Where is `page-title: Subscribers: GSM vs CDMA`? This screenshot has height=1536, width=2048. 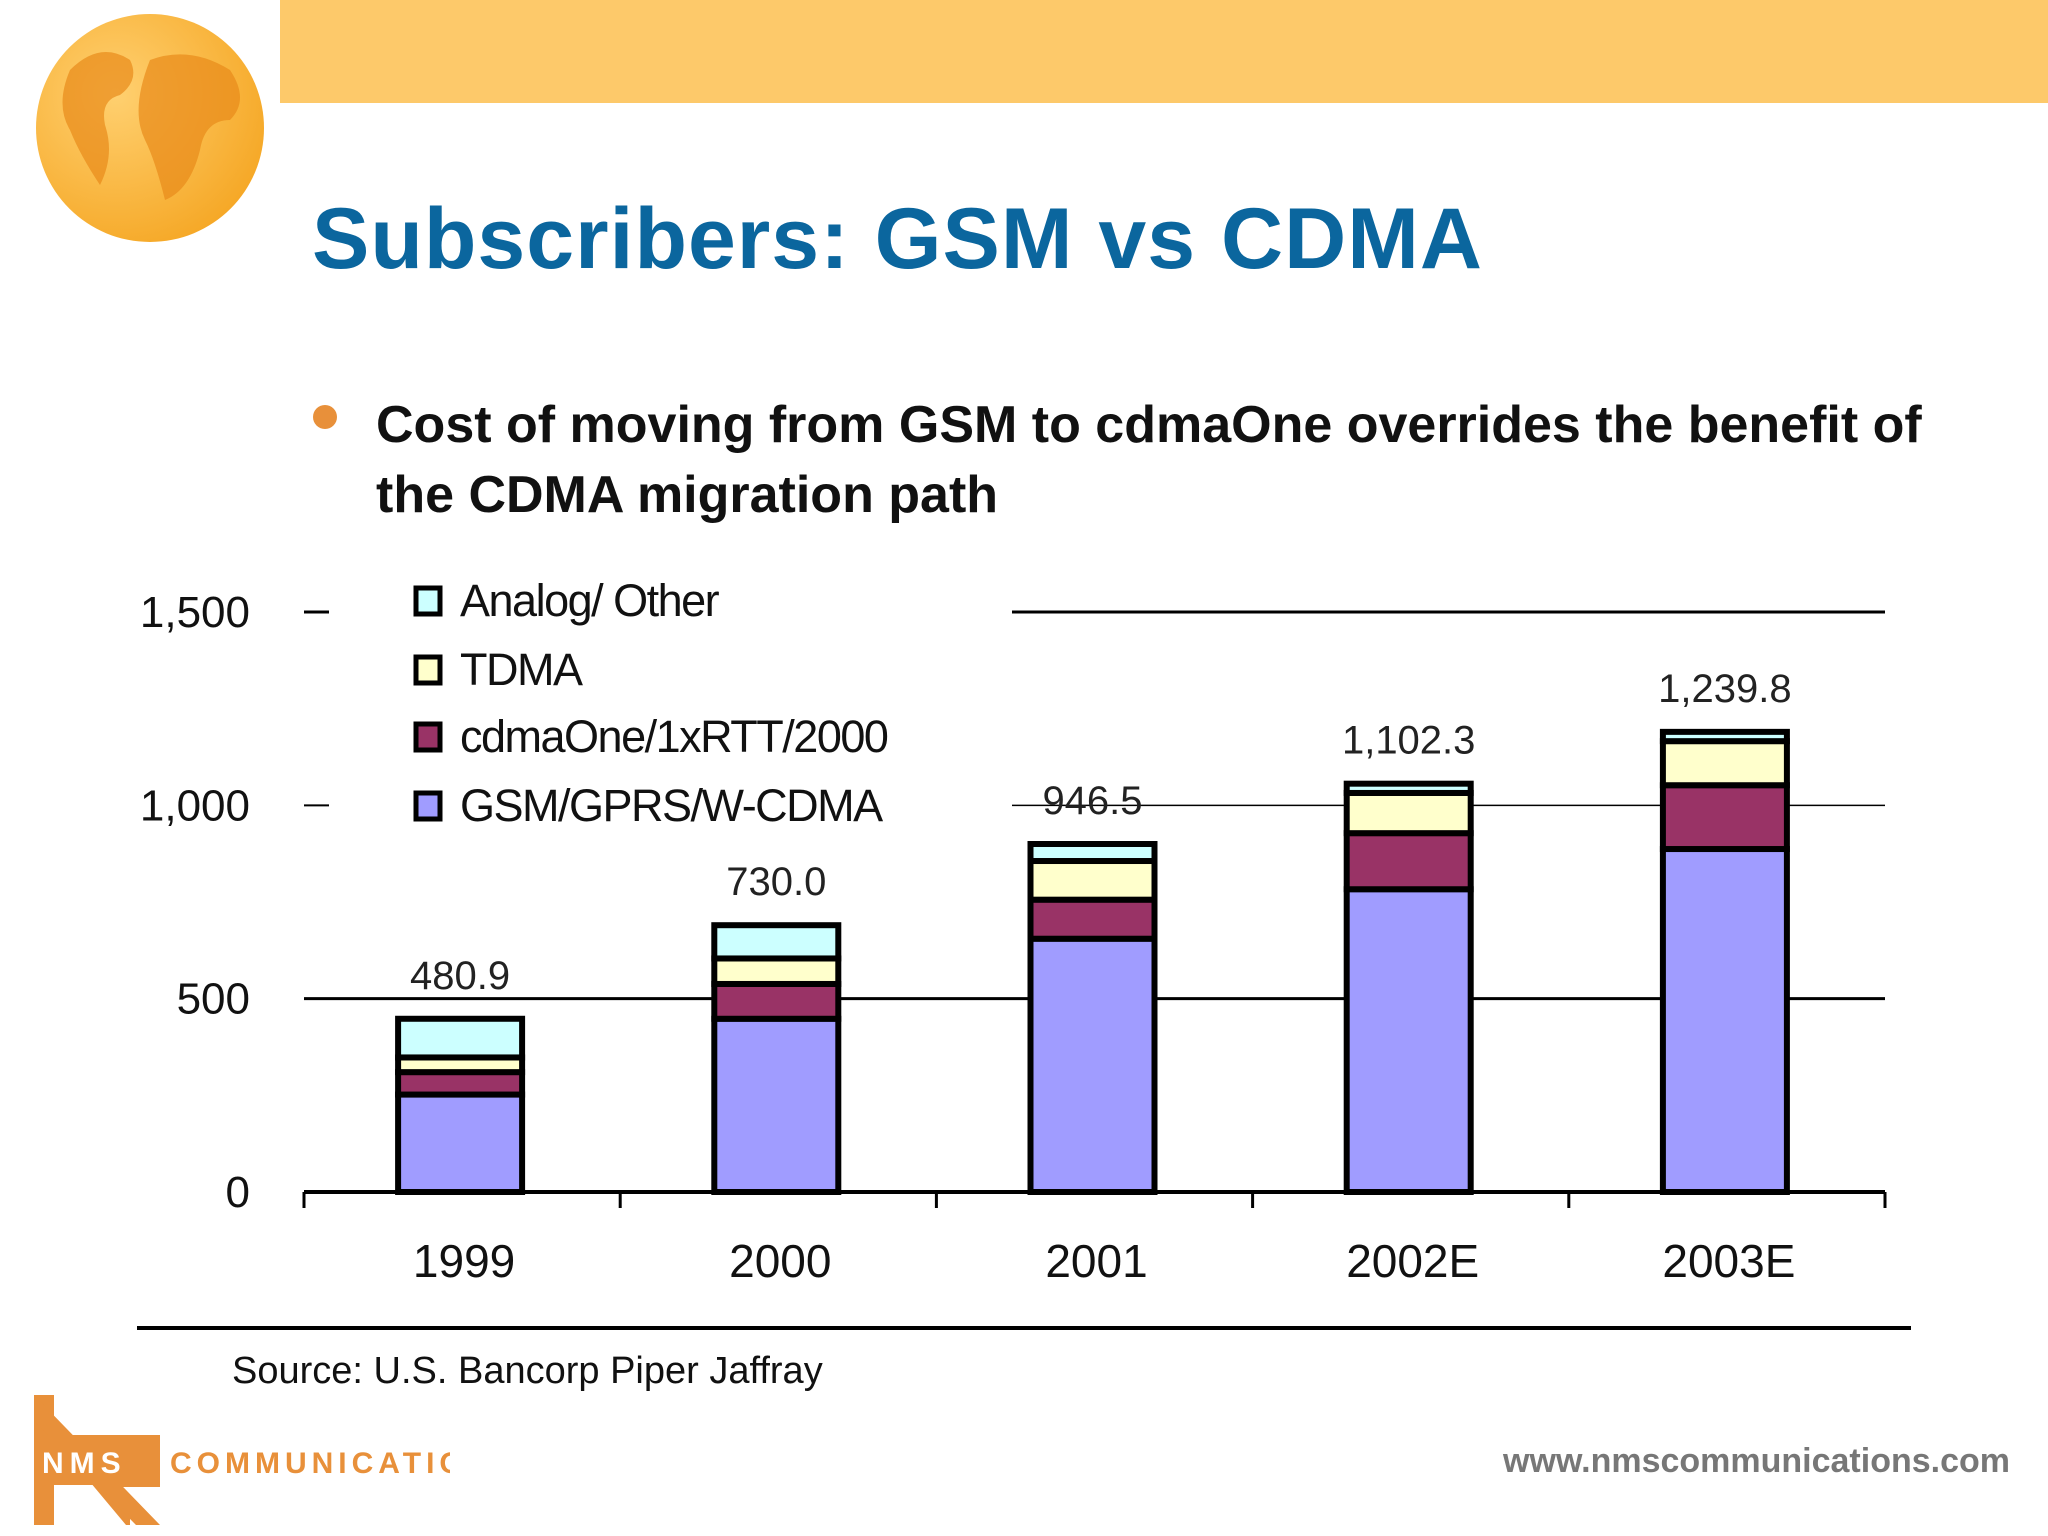
page-title: Subscribers: GSM vs CDMA is located at coordinates (897, 239).